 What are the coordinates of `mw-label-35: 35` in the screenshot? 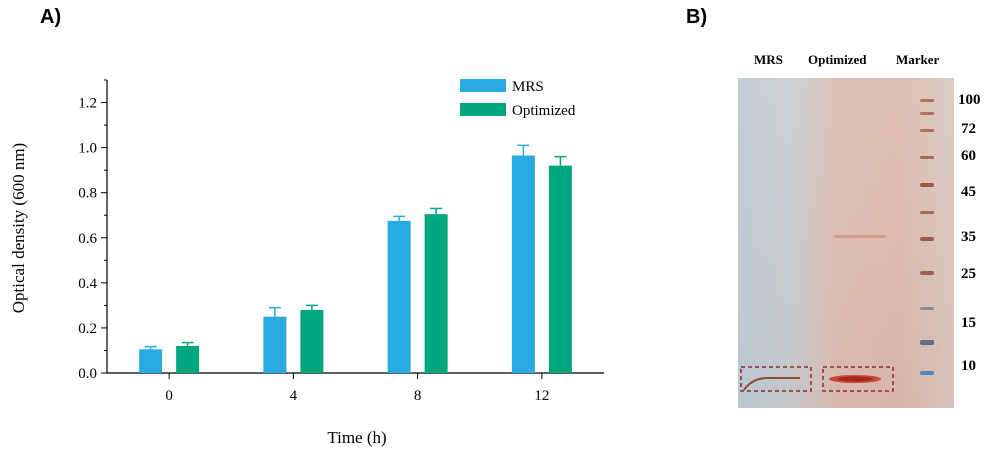 It's located at (968, 237).